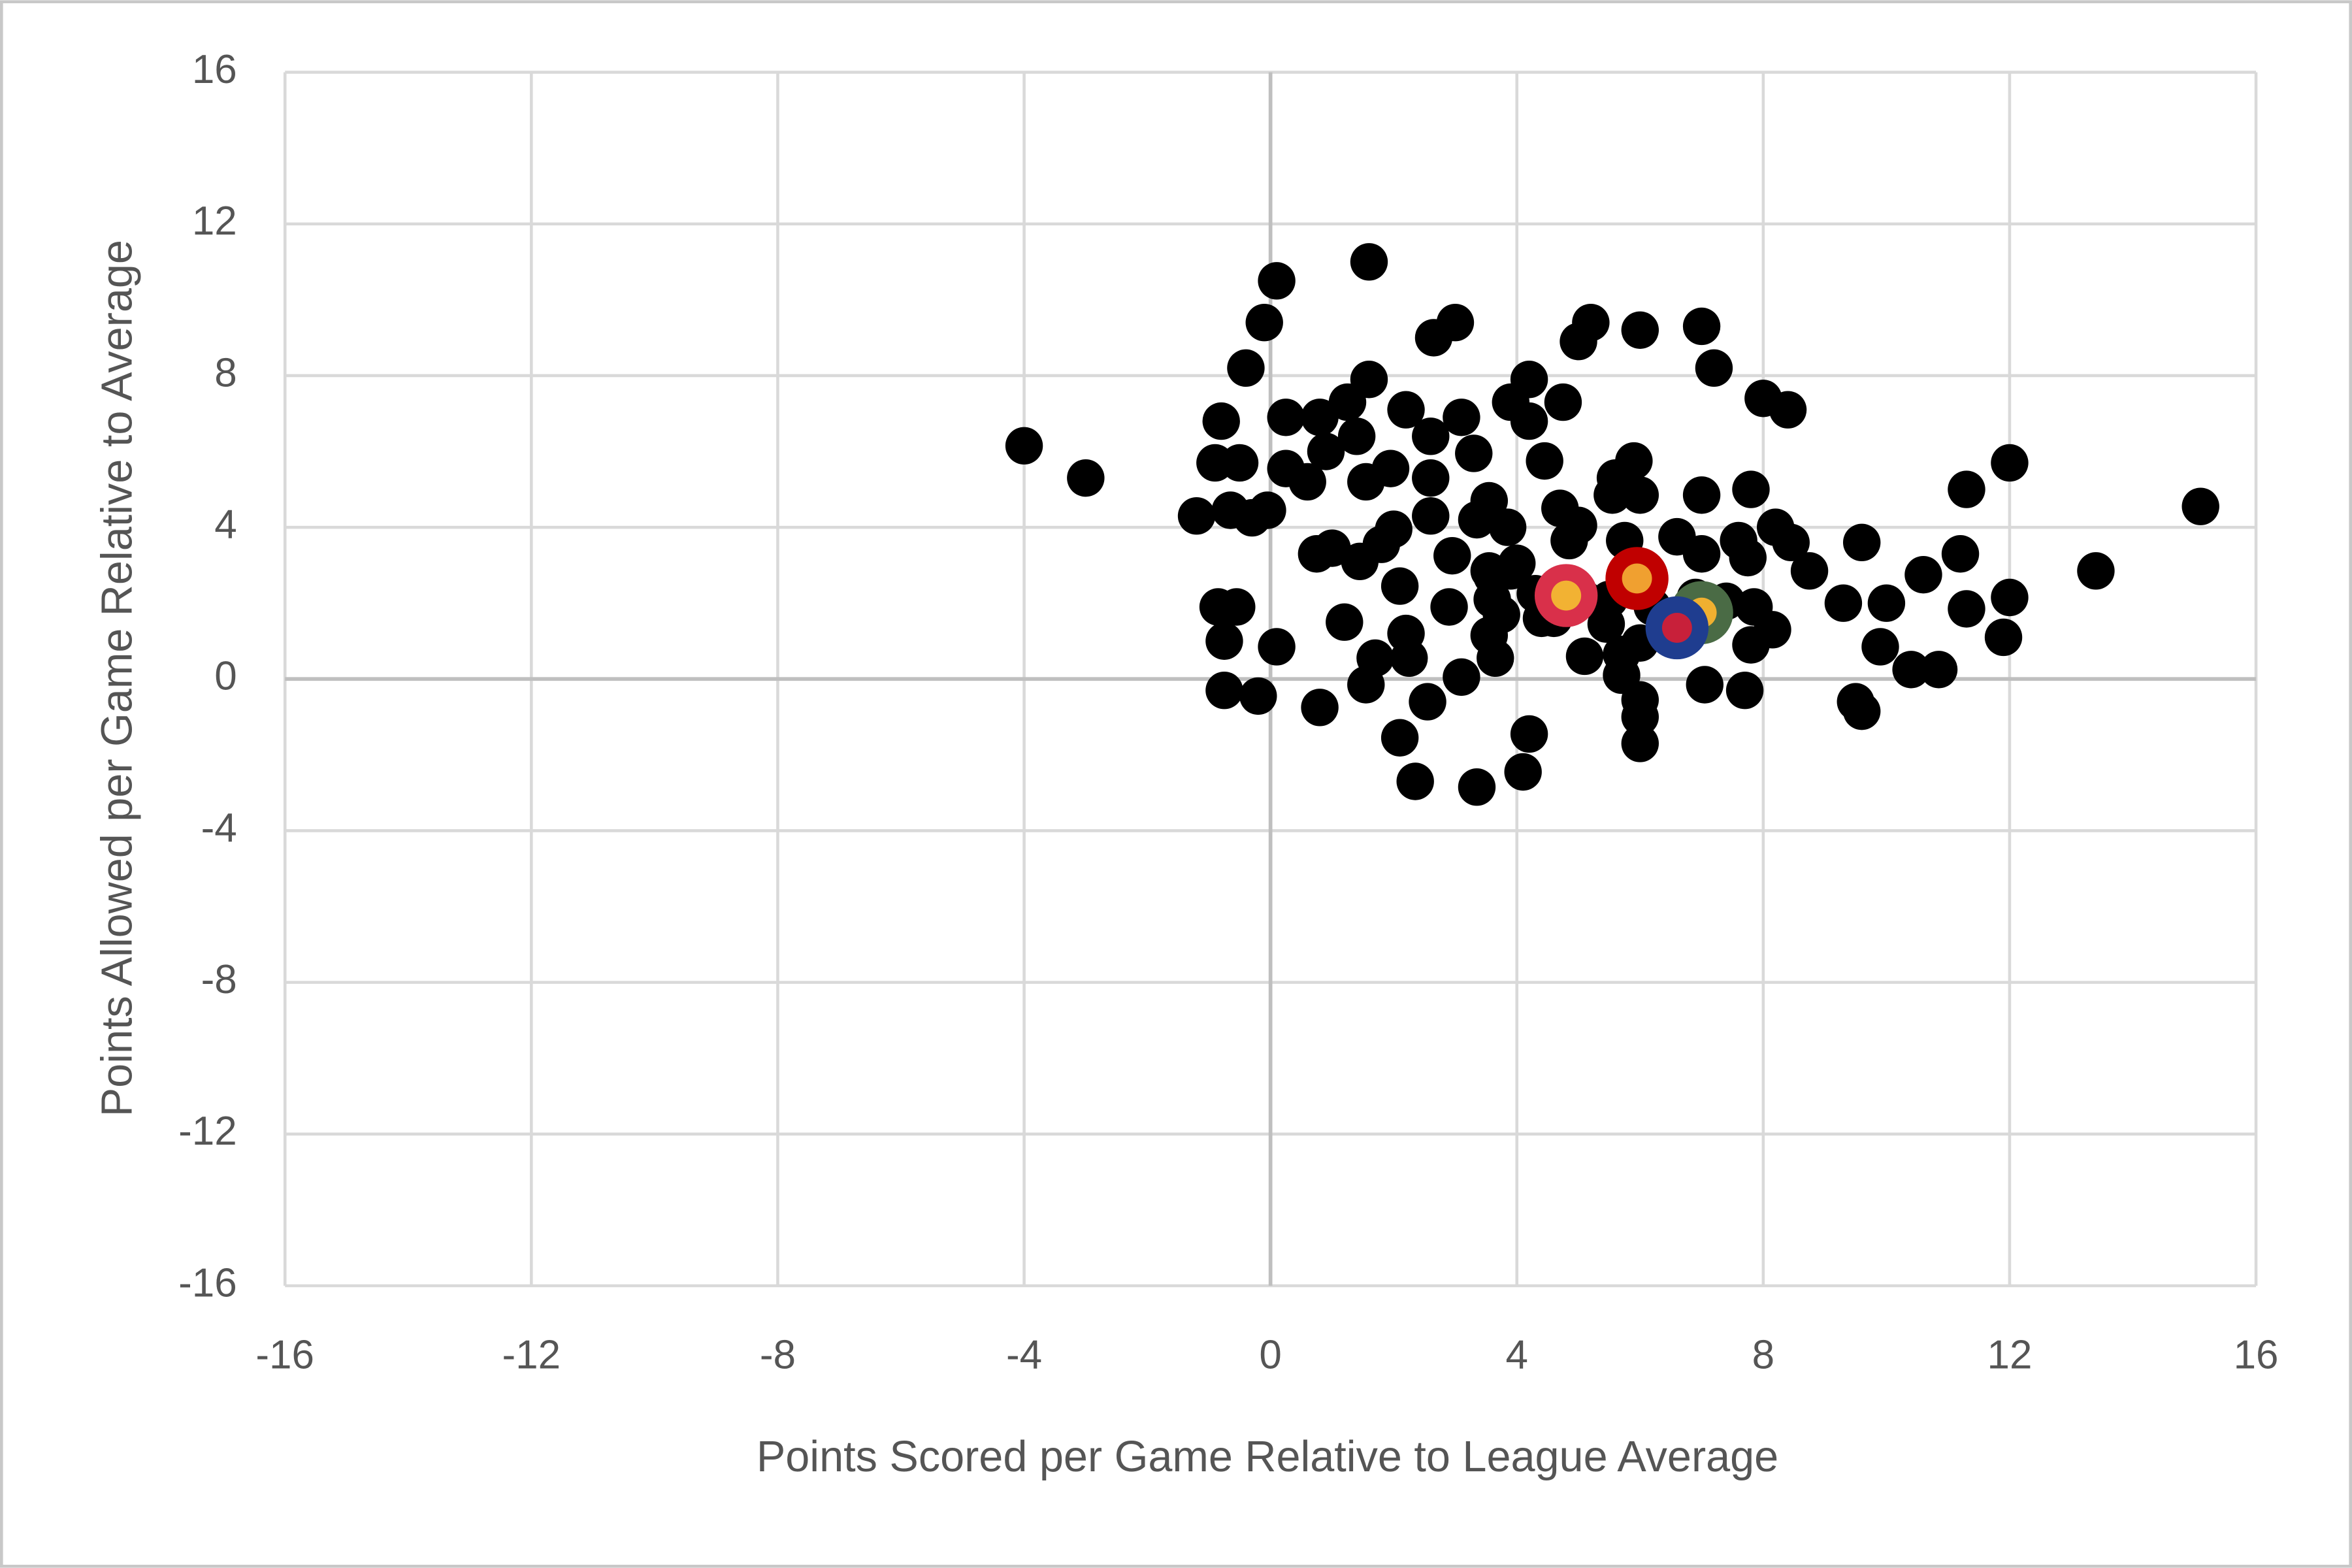  What do you see at coordinates (214, 69) in the screenshot?
I see `y-tick-label: 16` at bounding box center [214, 69].